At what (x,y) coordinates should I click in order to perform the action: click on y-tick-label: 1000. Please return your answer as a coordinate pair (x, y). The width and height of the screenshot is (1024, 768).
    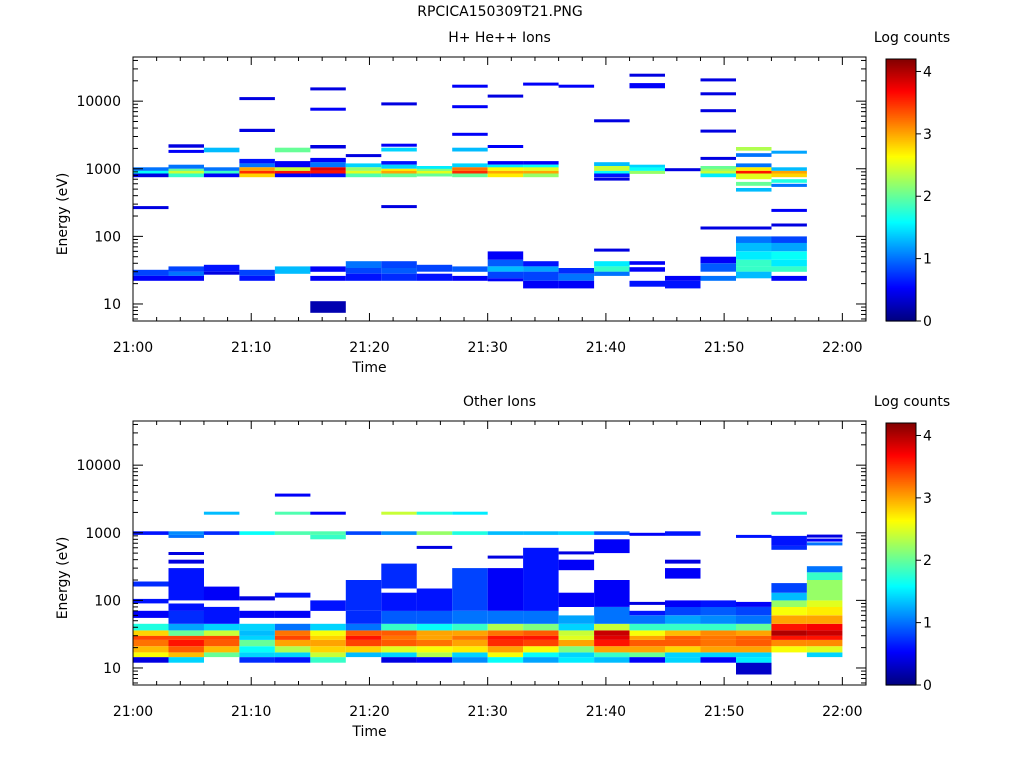
    Looking at the image, I should click on (103, 170).